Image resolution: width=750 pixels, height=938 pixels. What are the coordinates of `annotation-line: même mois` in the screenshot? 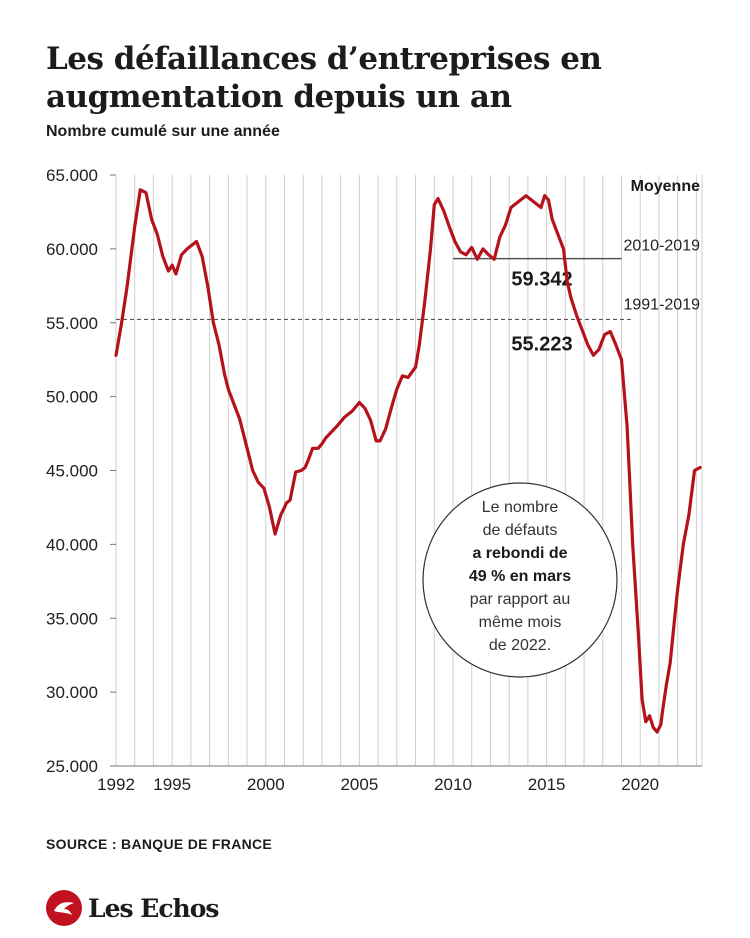 It's located at (520, 622).